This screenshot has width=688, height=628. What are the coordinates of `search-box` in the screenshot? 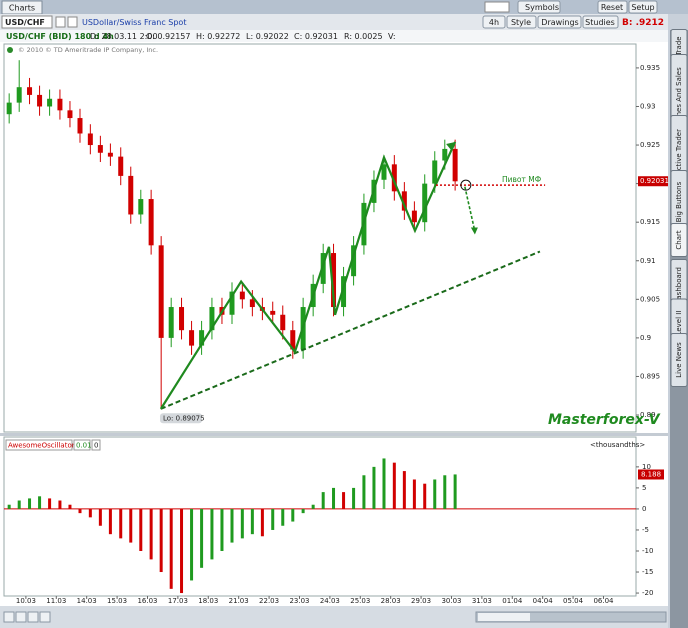 It's located at (497, 7).